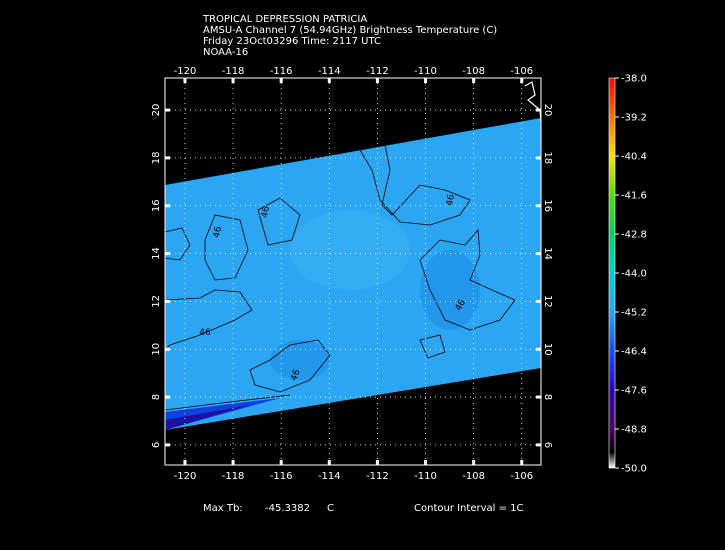 This screenshot has height=550, width=725. I want to click on colorbar-label: -46.4, so click(634, 352).